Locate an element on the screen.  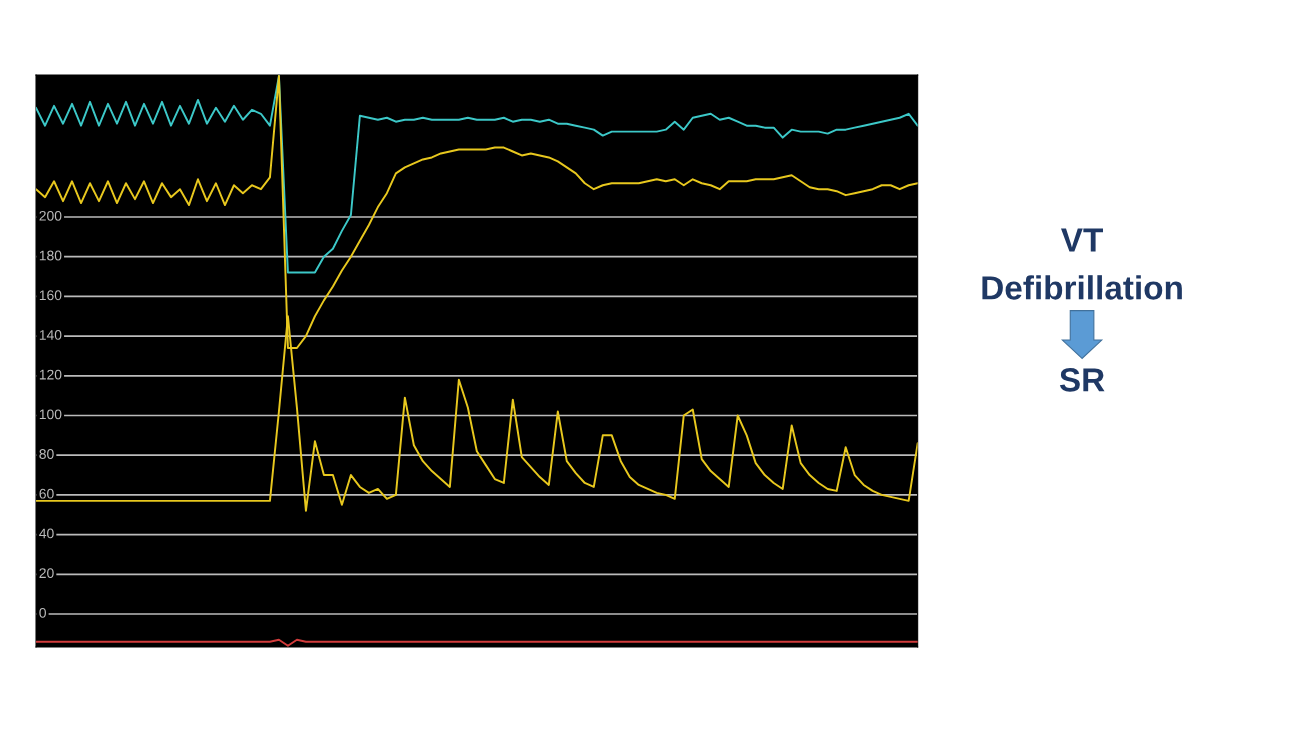
y-tick-label: 80 is located at coordinates (46, 454).